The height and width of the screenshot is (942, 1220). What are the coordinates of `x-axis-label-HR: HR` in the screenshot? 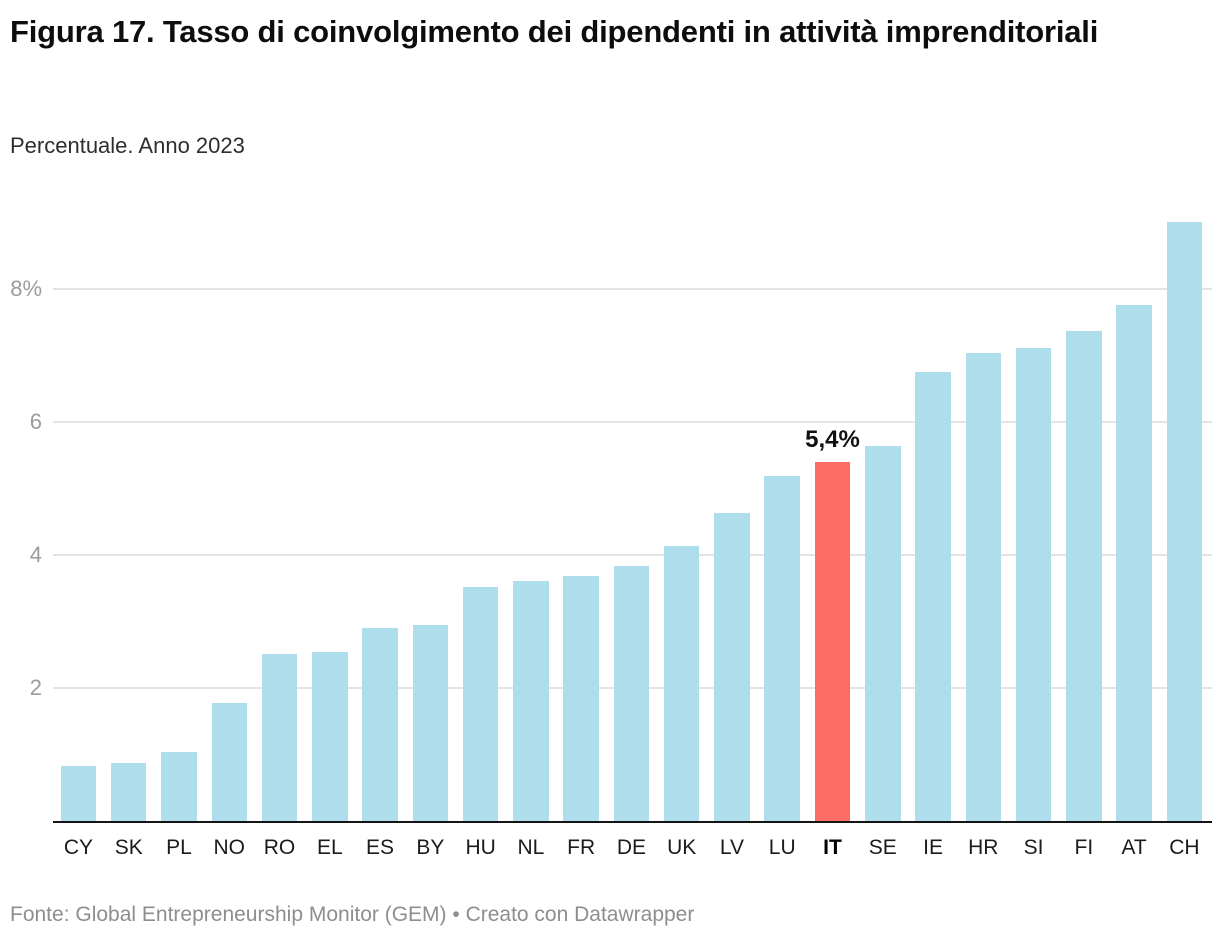 It's located at (983, 847).